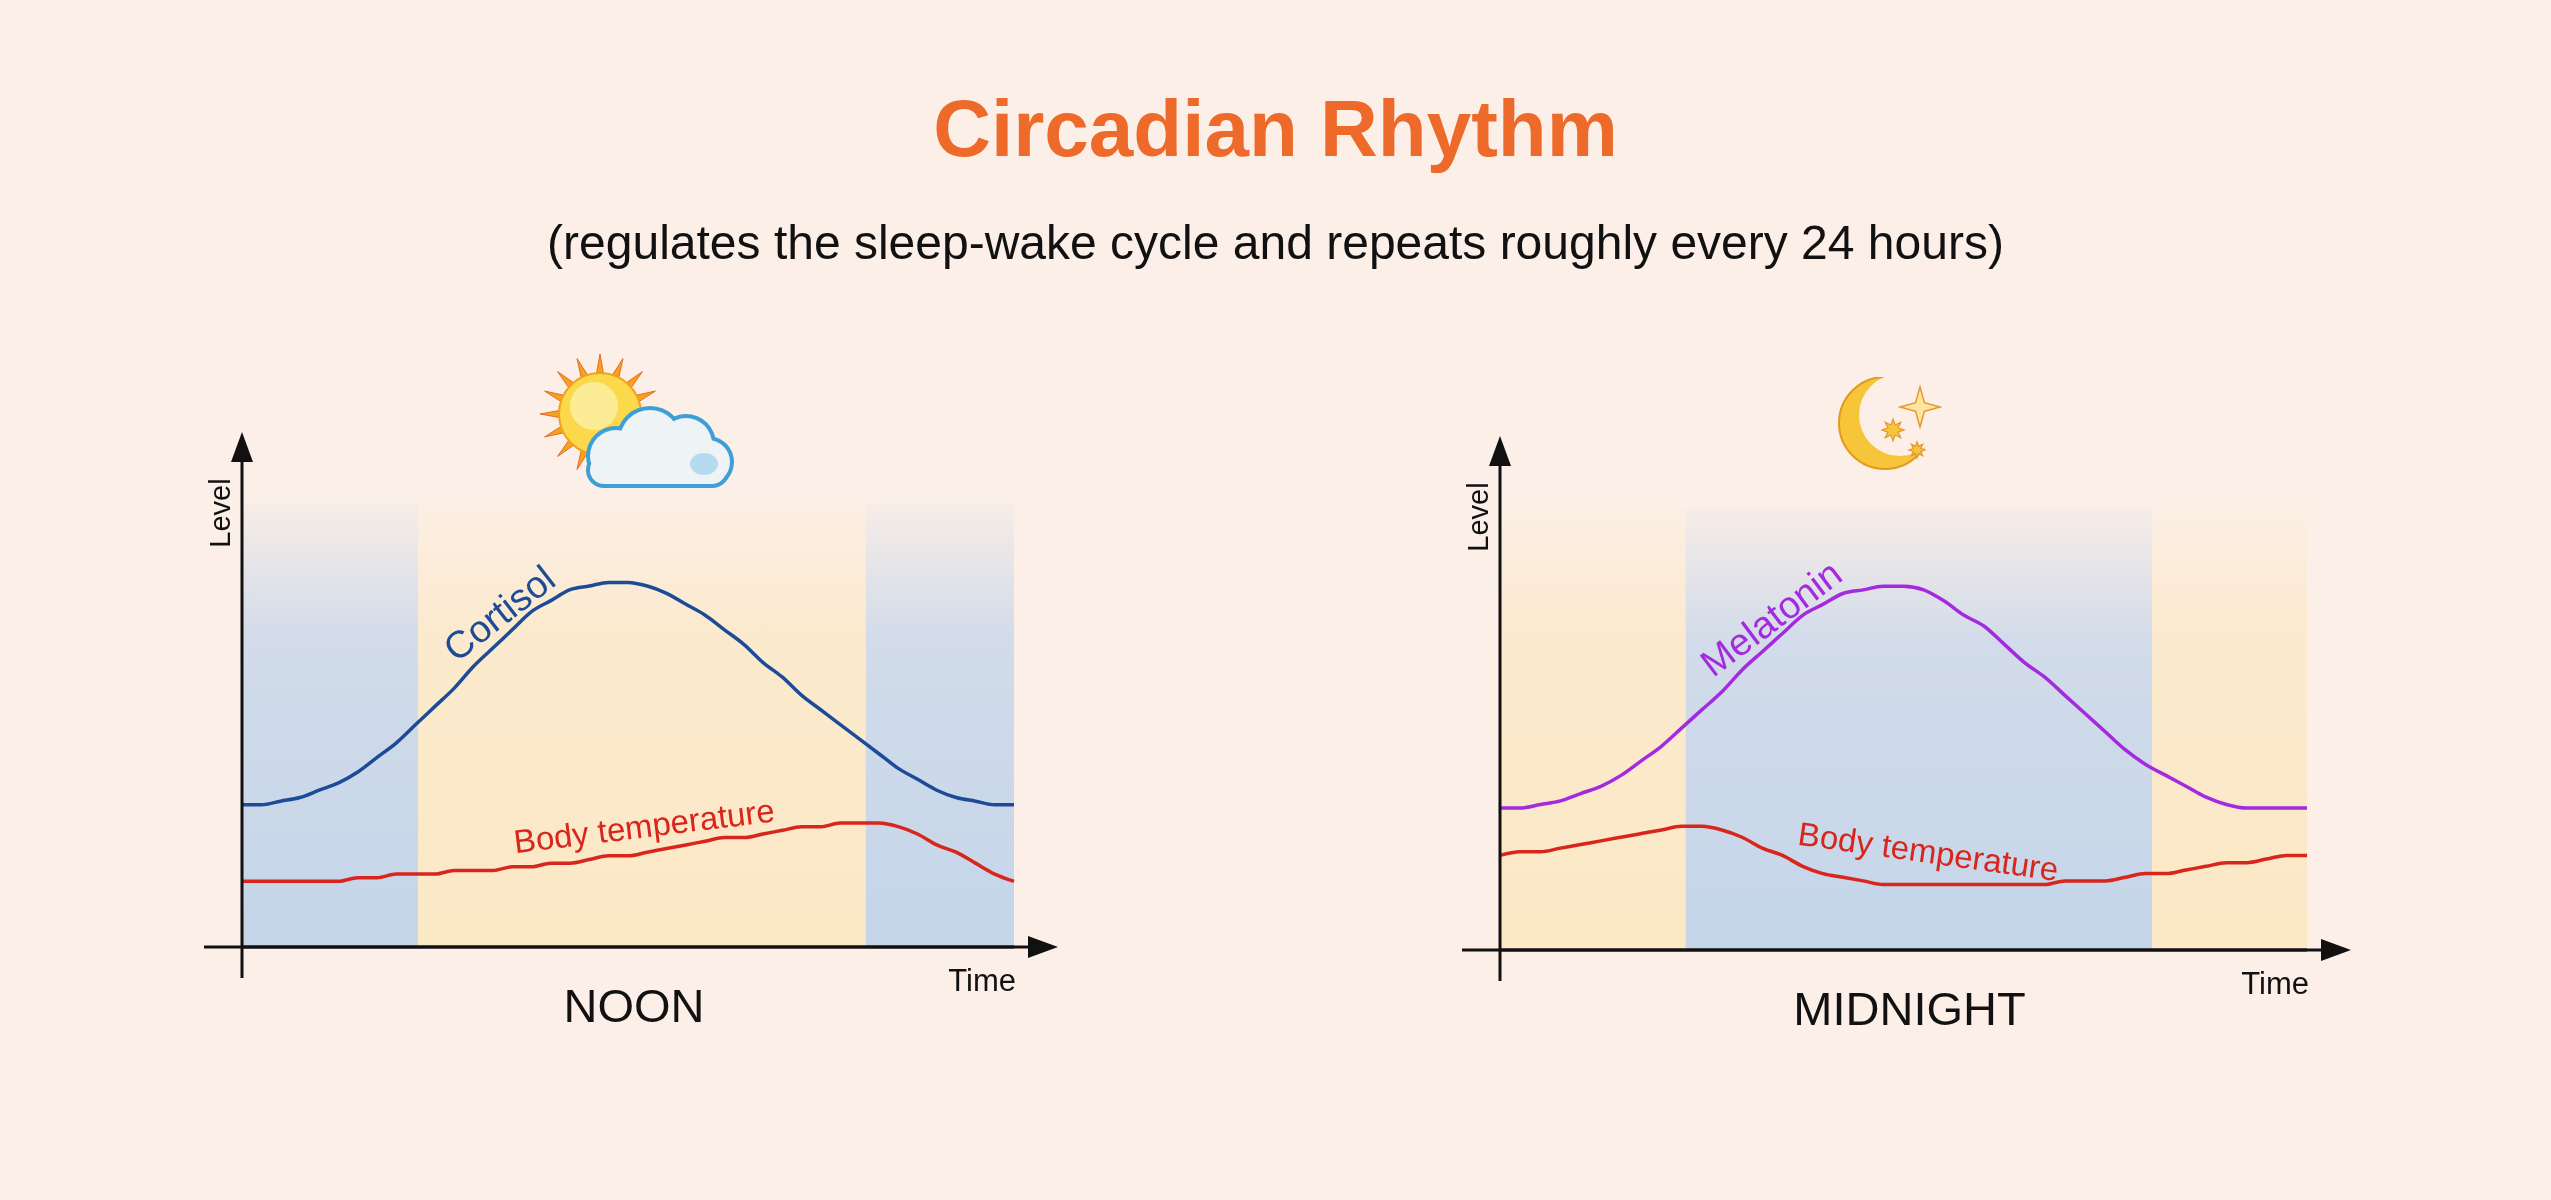 This screenshot has width=2551, height=1200. I want to click on text: (regulates the sleep-wake cycle and repeats roughly every 24 hours), so click(1275, 242).